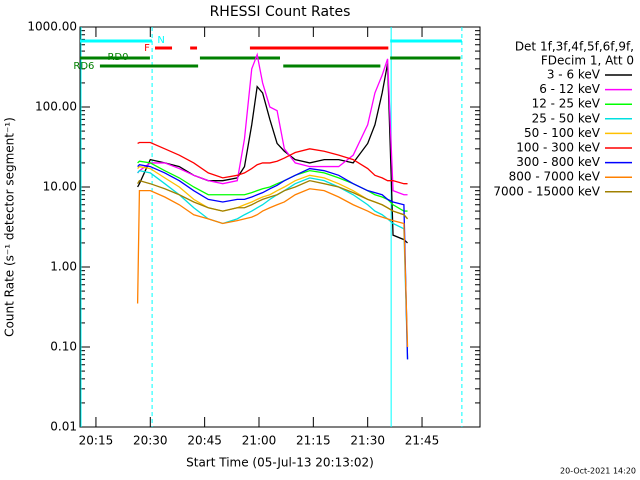  What do you see at coordinates (422, 441) in the screenshot?
I see `x-tick-label: 21:45` at bounding box center [422, 441].